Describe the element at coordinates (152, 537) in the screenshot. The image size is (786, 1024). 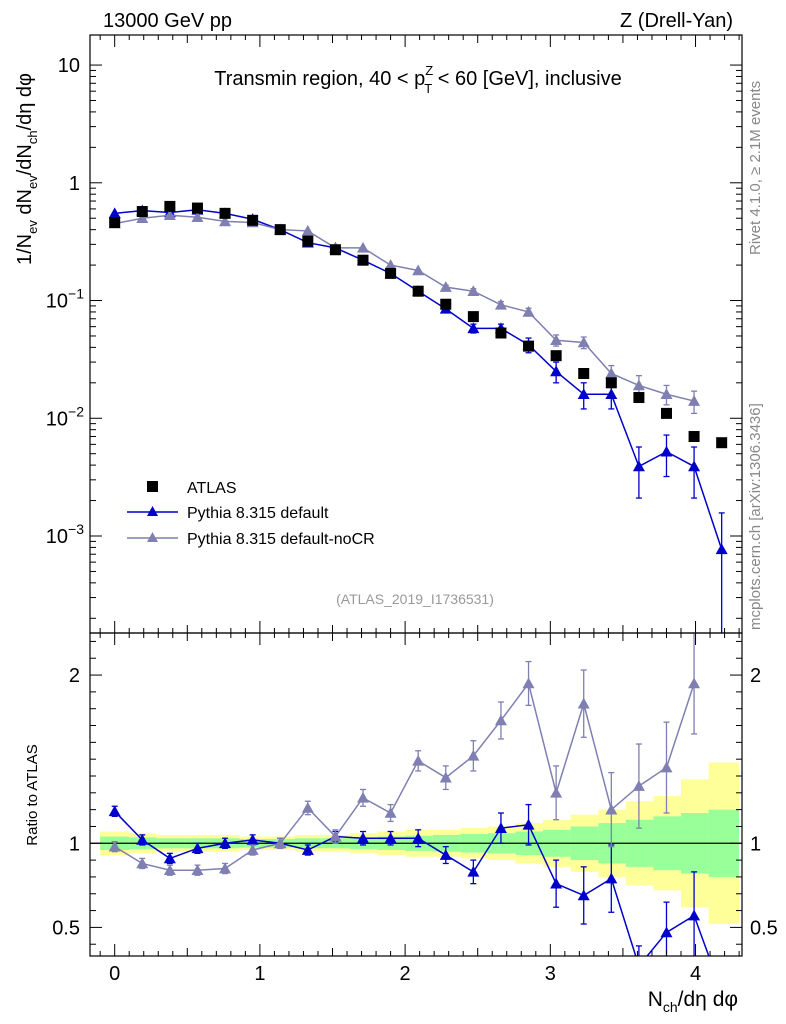
I see `legend-nocr-marker` at that location.